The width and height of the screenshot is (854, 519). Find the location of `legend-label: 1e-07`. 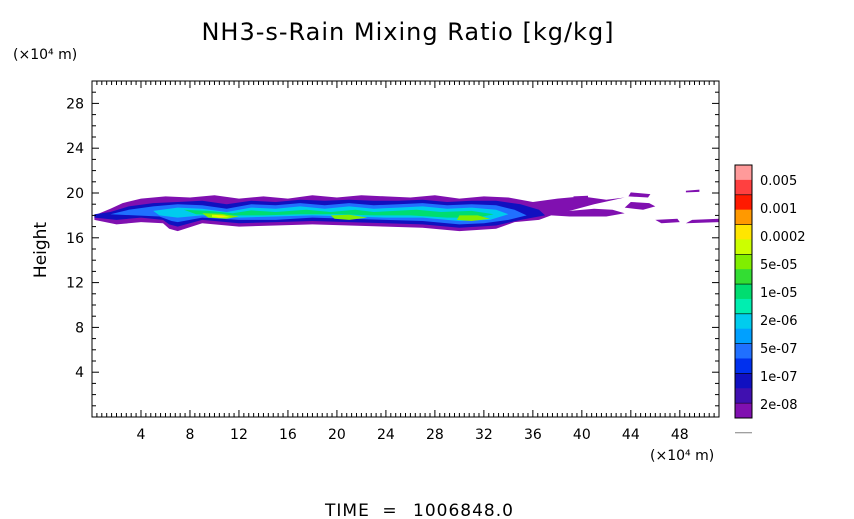

legend-label: 1e-07 is located at coordinates (779, 377).